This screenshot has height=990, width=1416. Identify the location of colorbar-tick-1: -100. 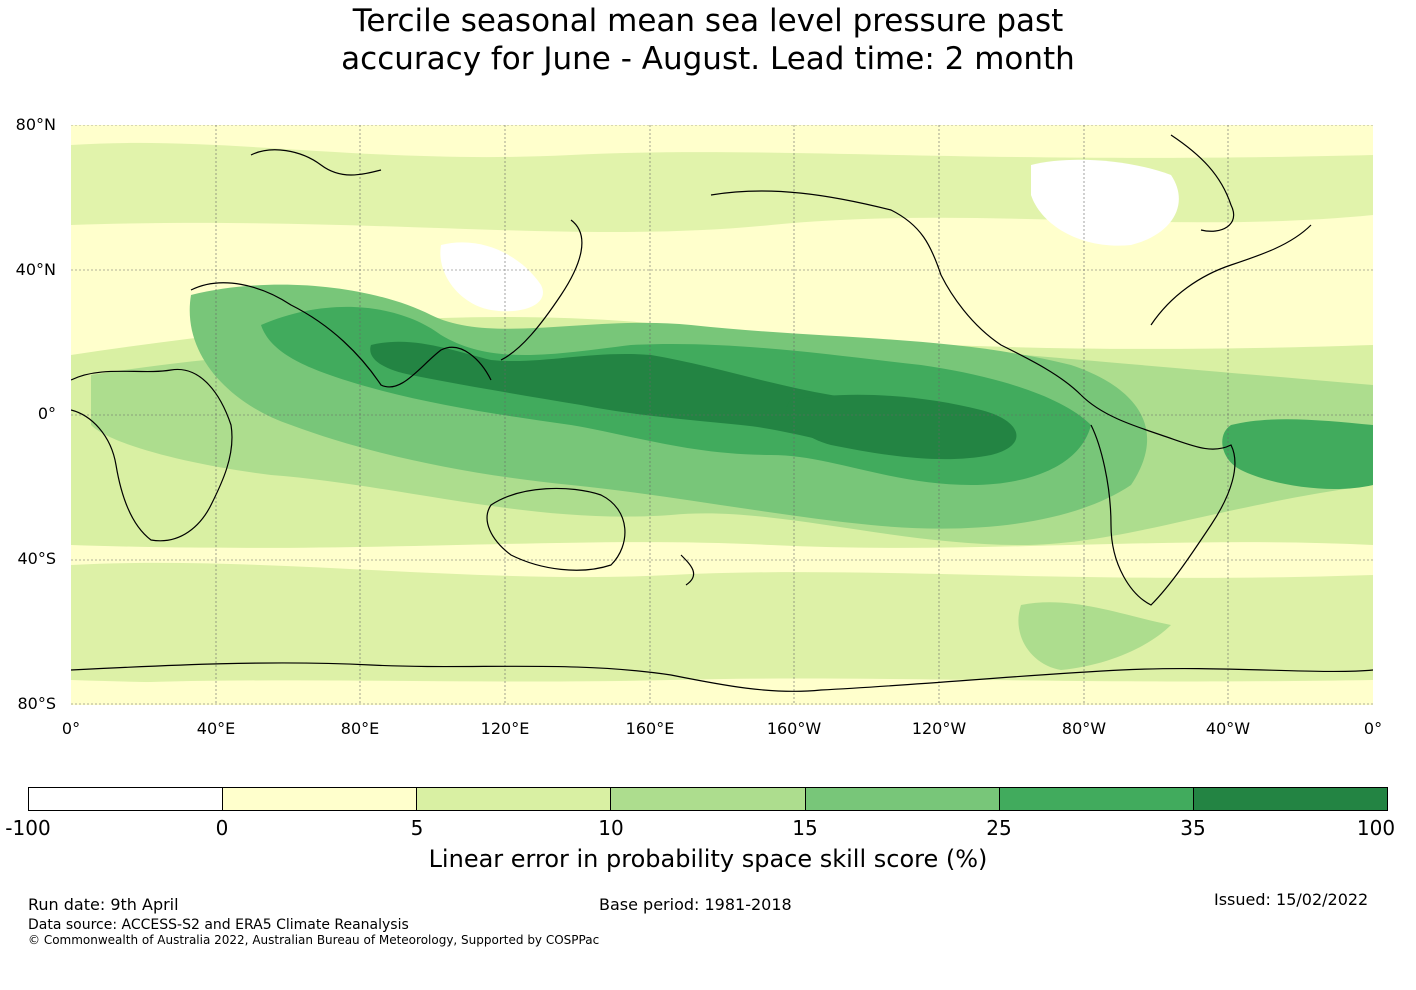
(28, 828).